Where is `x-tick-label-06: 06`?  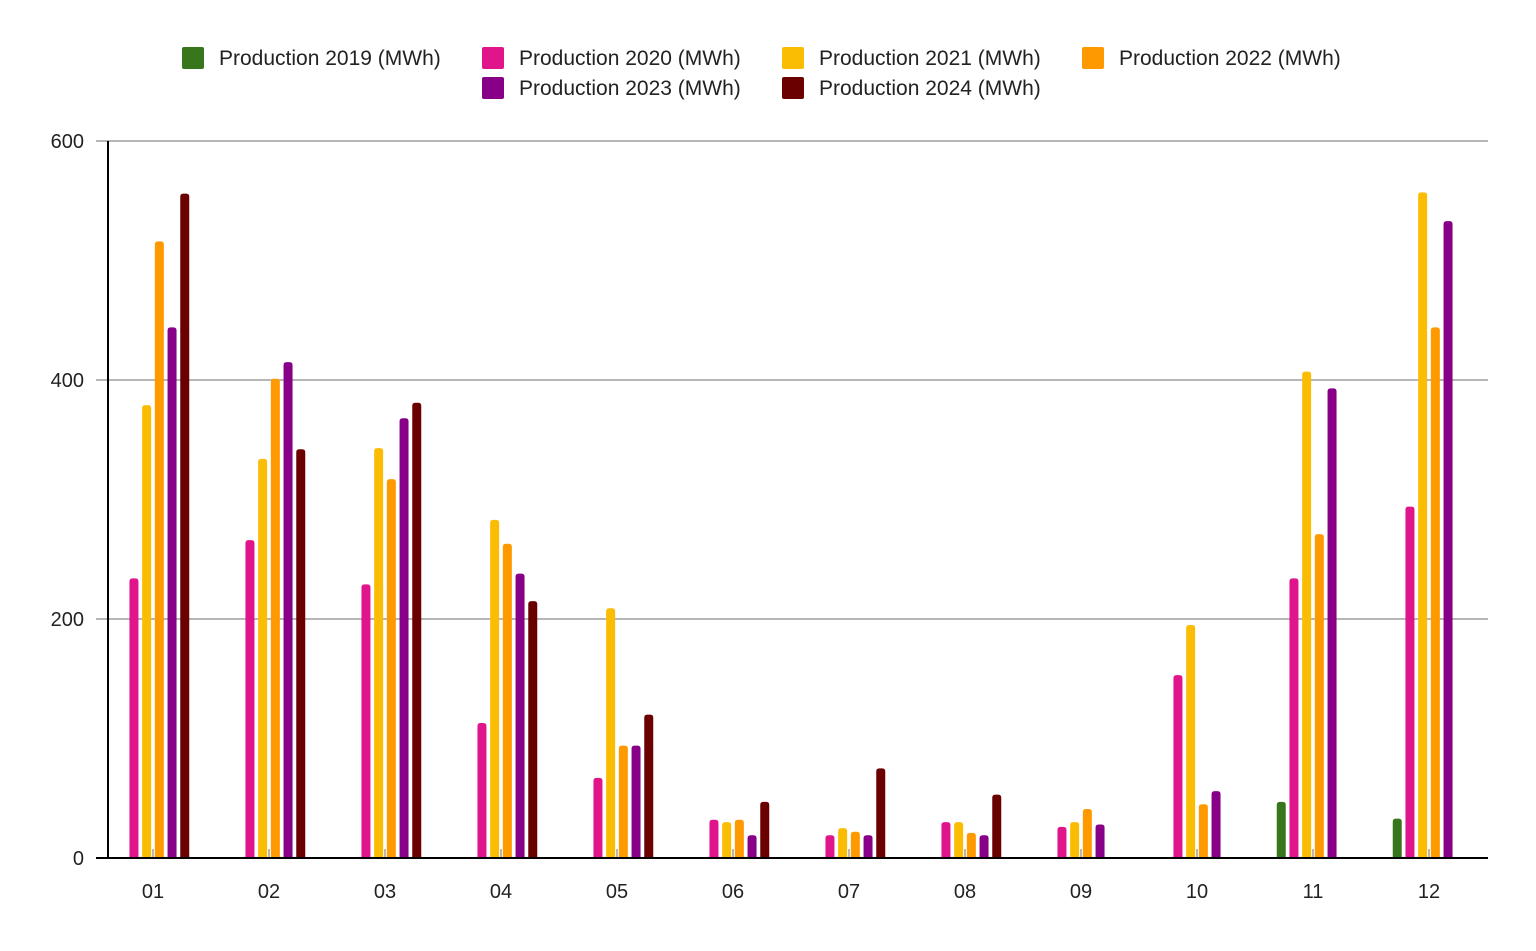 x-tick-label-06: 06 is located at coordinates (733, 892).